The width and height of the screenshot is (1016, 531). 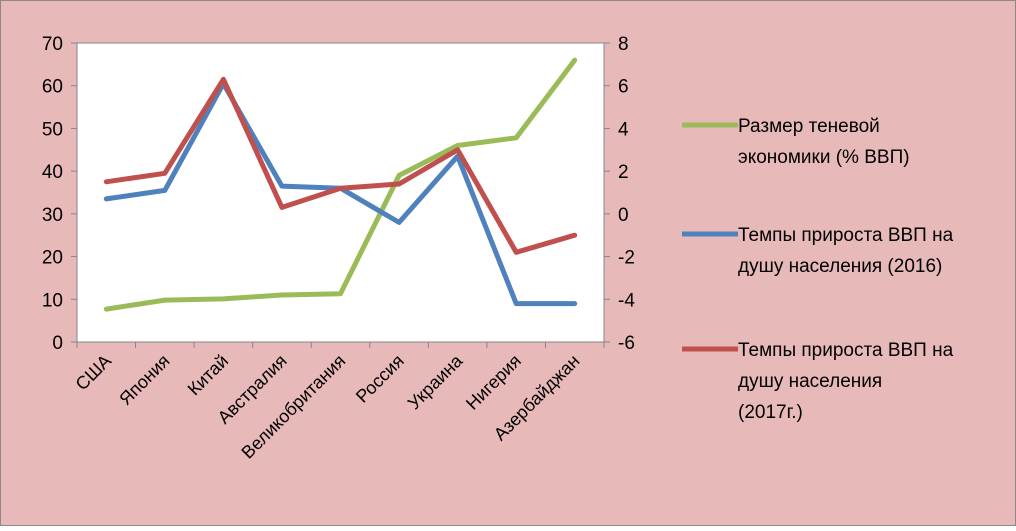 I want to click on right-axis-tick-label: 0, so click(x=623, y=215).